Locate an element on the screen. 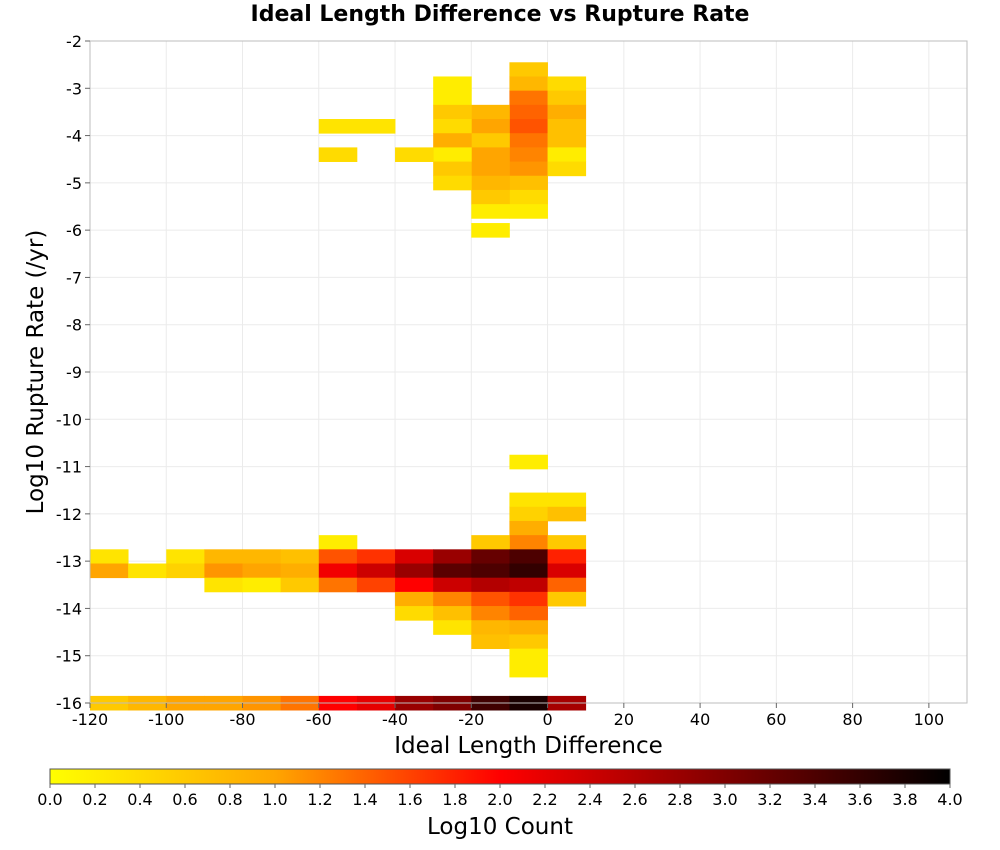 The width and height of the screenshot is (1000, 850). colorbar-label: Log10 Count is located at coordinates (500, 827).